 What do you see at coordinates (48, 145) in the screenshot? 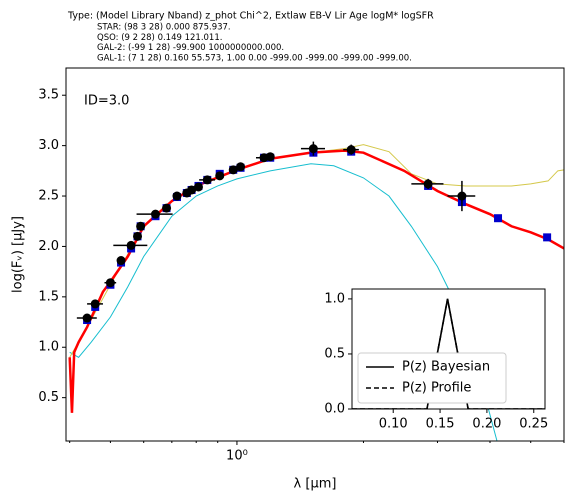
I see `y-tick-label: 3.0` at bounding box center [48, 145].